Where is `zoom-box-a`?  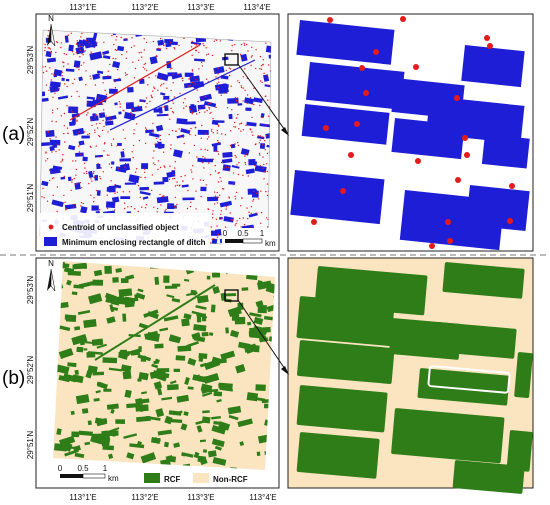 zoom-box-a is located at coordinates (231, 59).